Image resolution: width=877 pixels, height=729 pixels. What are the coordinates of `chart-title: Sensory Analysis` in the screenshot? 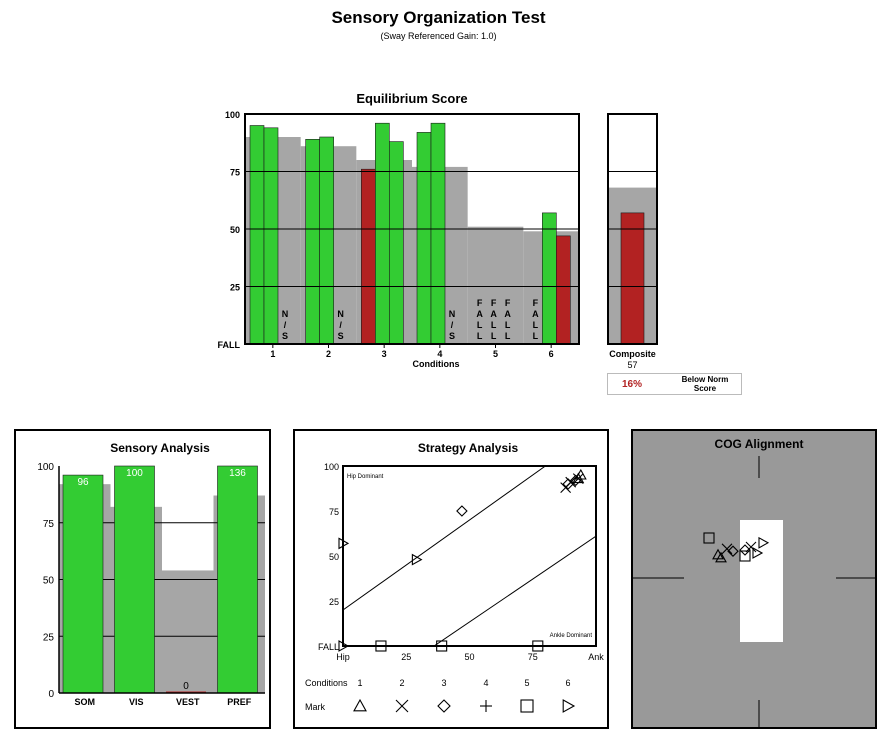 It's located at (160, 448).